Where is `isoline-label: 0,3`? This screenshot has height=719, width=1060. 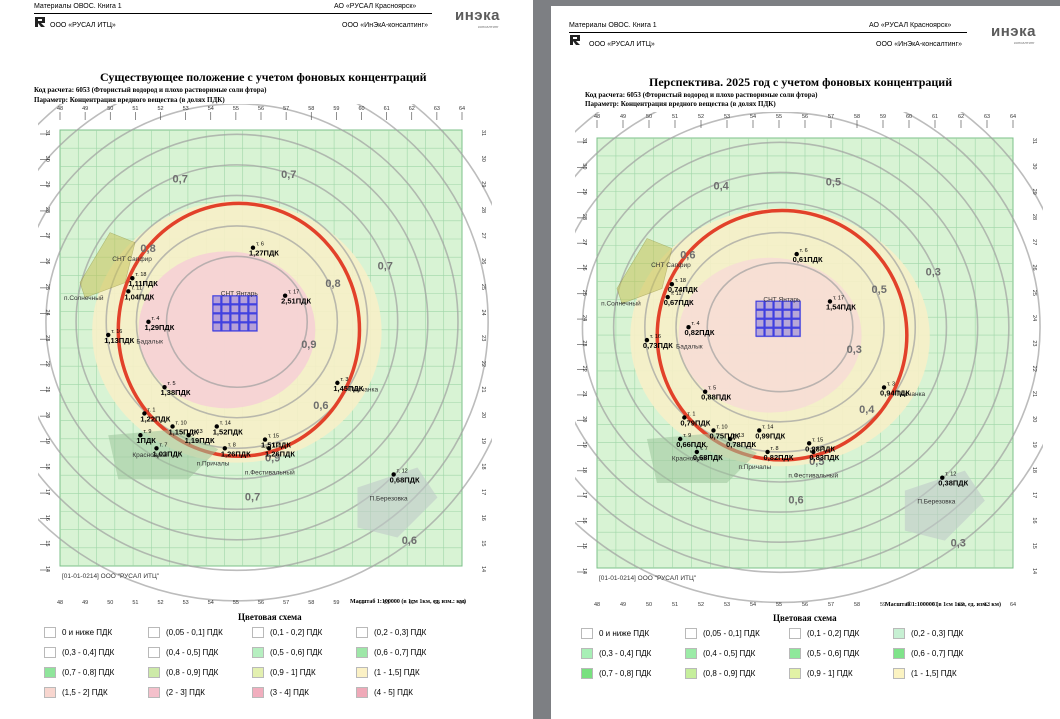
isoline-label: 0,3 is located at coordinates (854, 350).